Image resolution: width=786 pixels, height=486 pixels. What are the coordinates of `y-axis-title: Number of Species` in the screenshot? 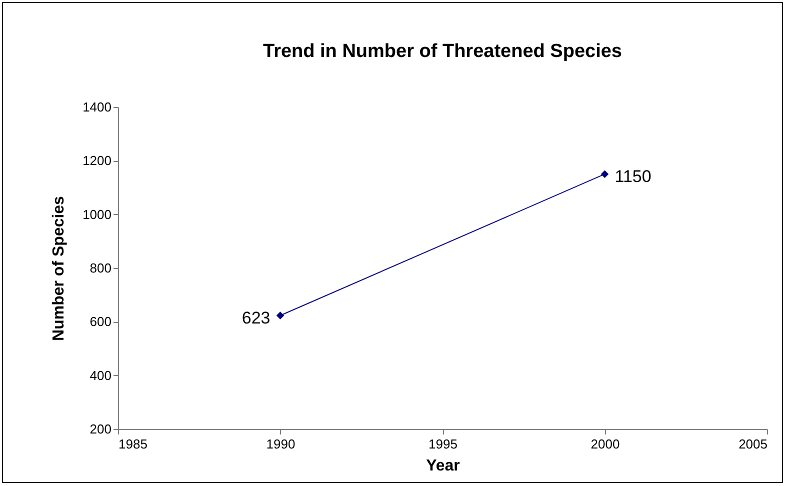 It's located at (59, 268).